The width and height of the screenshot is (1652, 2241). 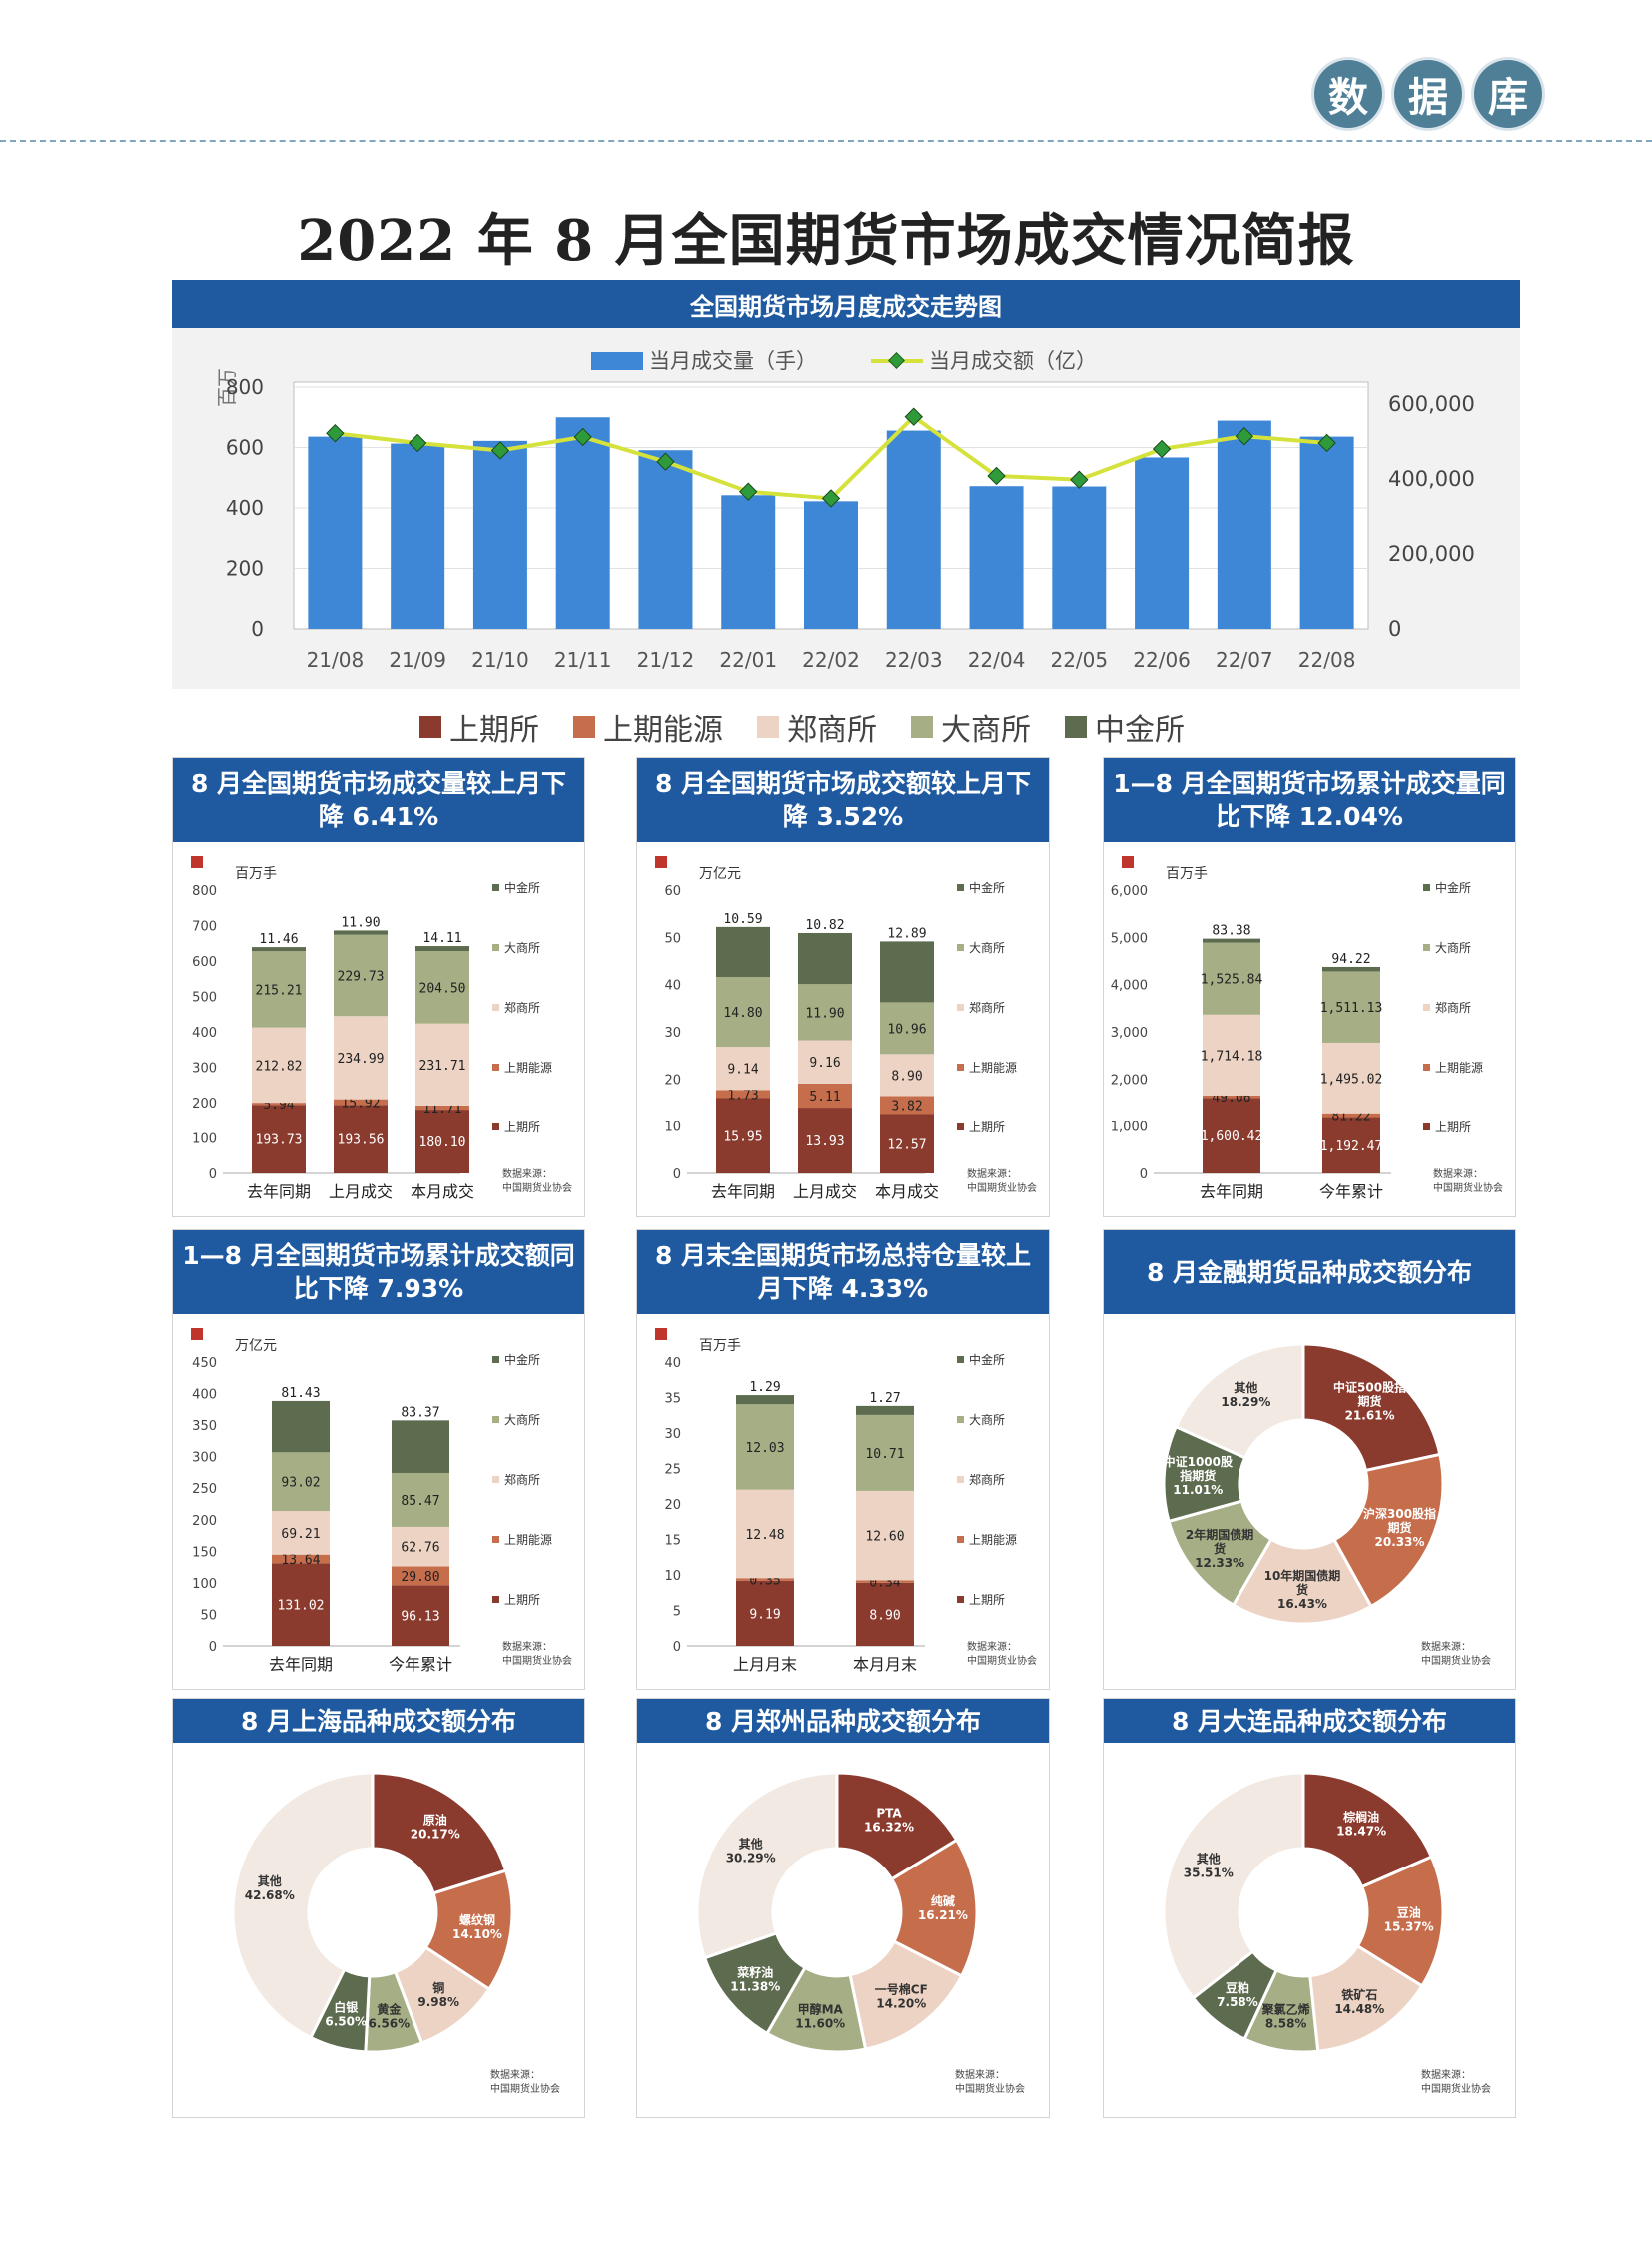 I want to click on y-tick-label: 200, so click(x=204, y=1104).